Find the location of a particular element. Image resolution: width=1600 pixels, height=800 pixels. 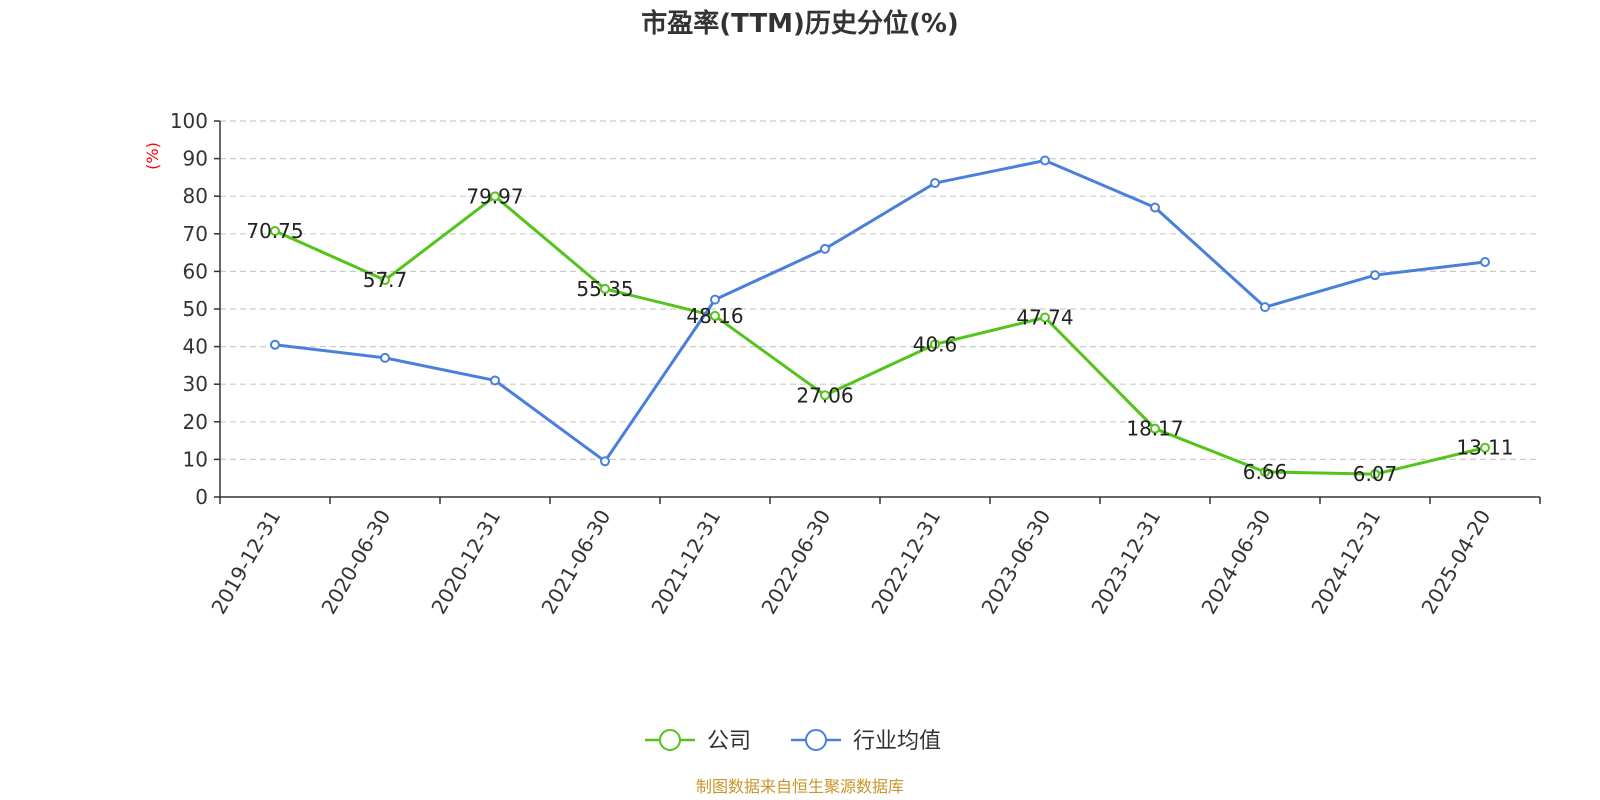

y-tick-label: 30 is located at coordinates (195, 384).